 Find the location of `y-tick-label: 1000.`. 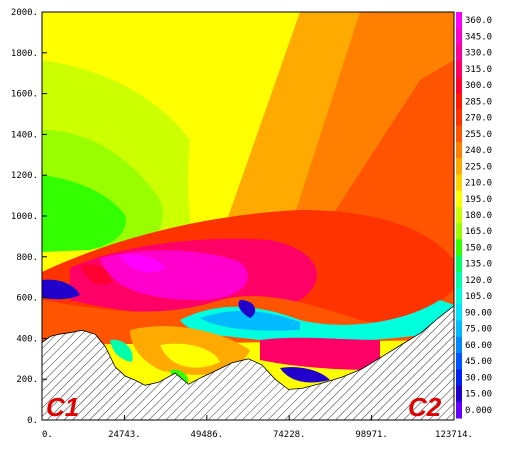

y-tick-label: 1000. is located at coordinates (24, 217).